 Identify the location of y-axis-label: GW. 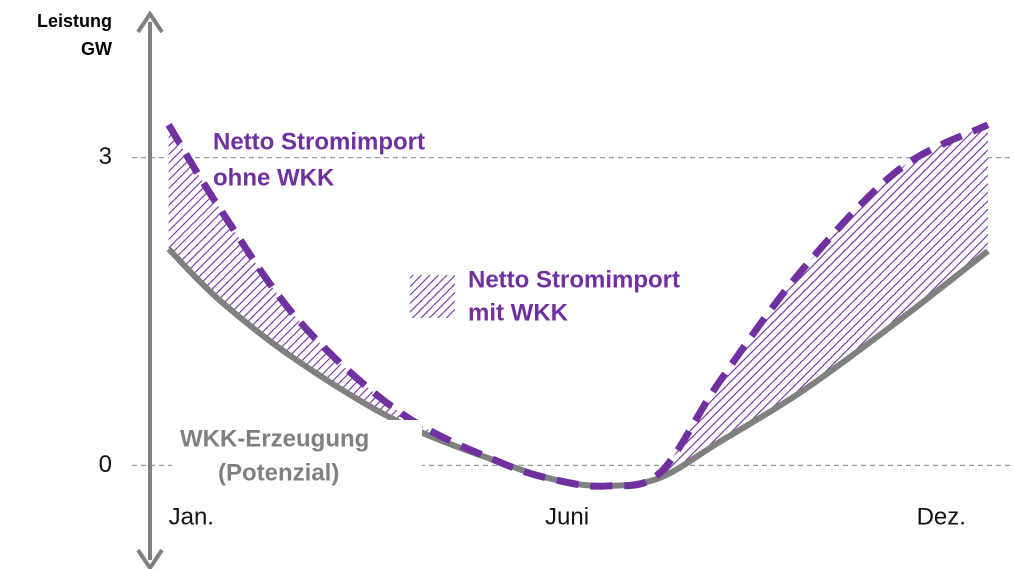
(96, 49).